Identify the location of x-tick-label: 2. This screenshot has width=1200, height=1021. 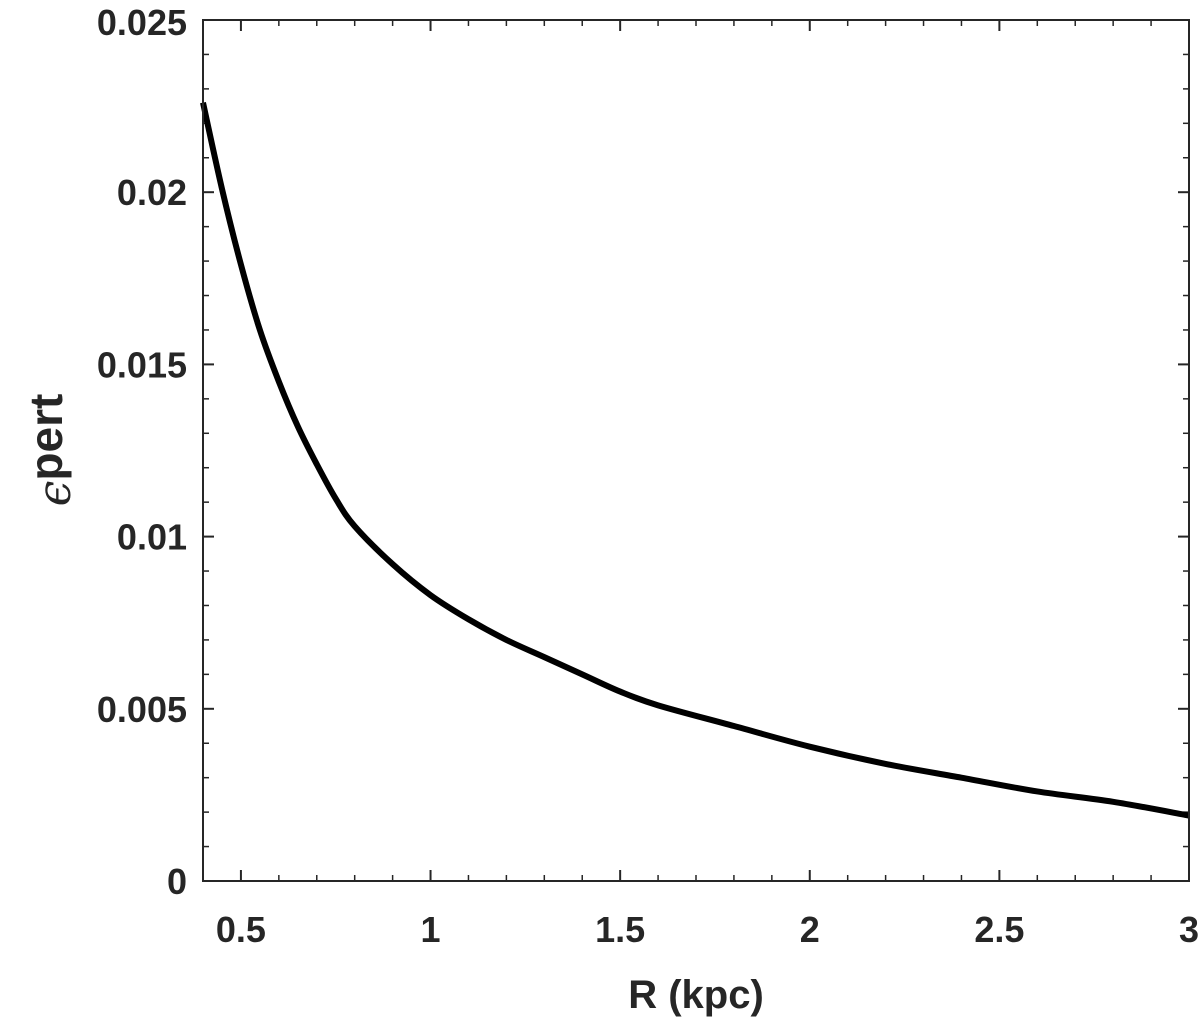
(810, 929).